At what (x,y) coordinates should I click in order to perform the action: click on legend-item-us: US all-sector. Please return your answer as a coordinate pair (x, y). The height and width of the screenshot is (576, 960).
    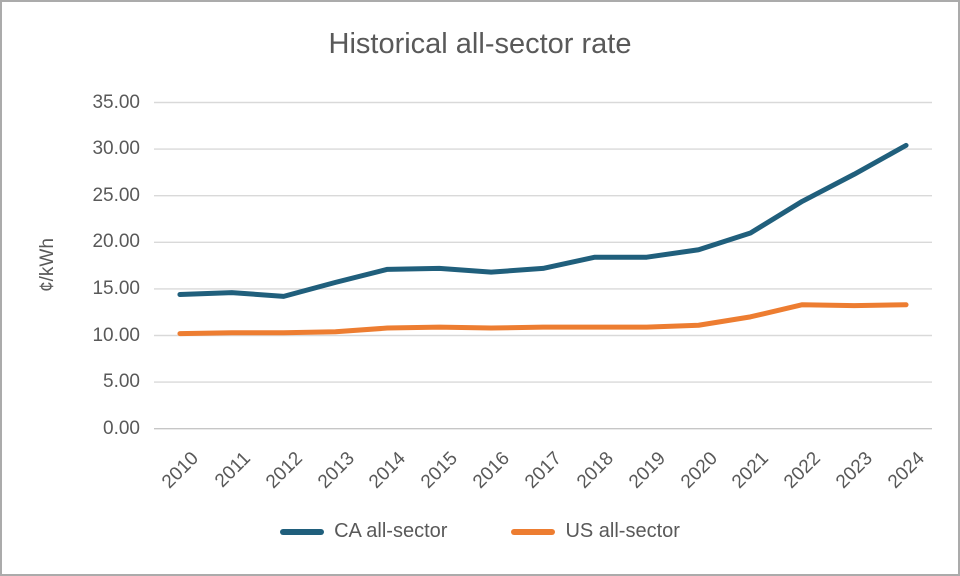
    Looking at the image, I should click on (595, 531).